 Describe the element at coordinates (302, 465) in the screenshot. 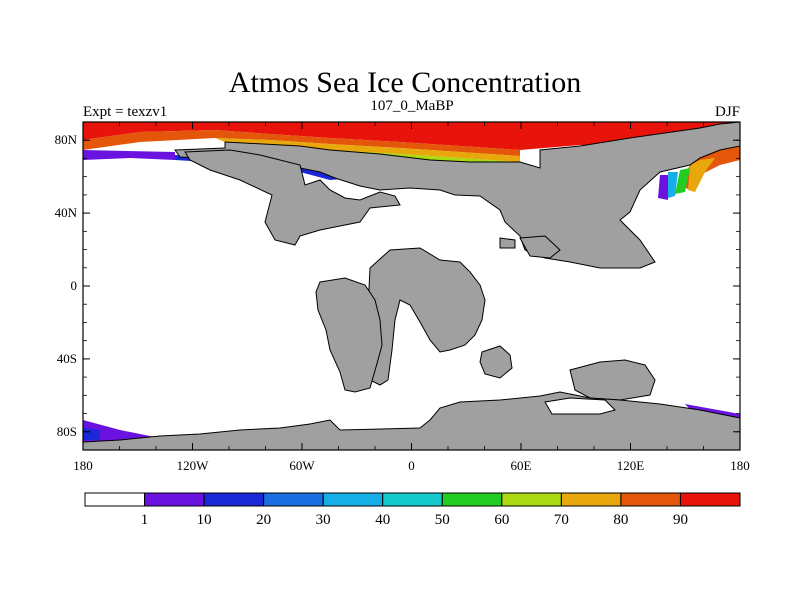

I see `lon-tick-label: 60W` at that location.